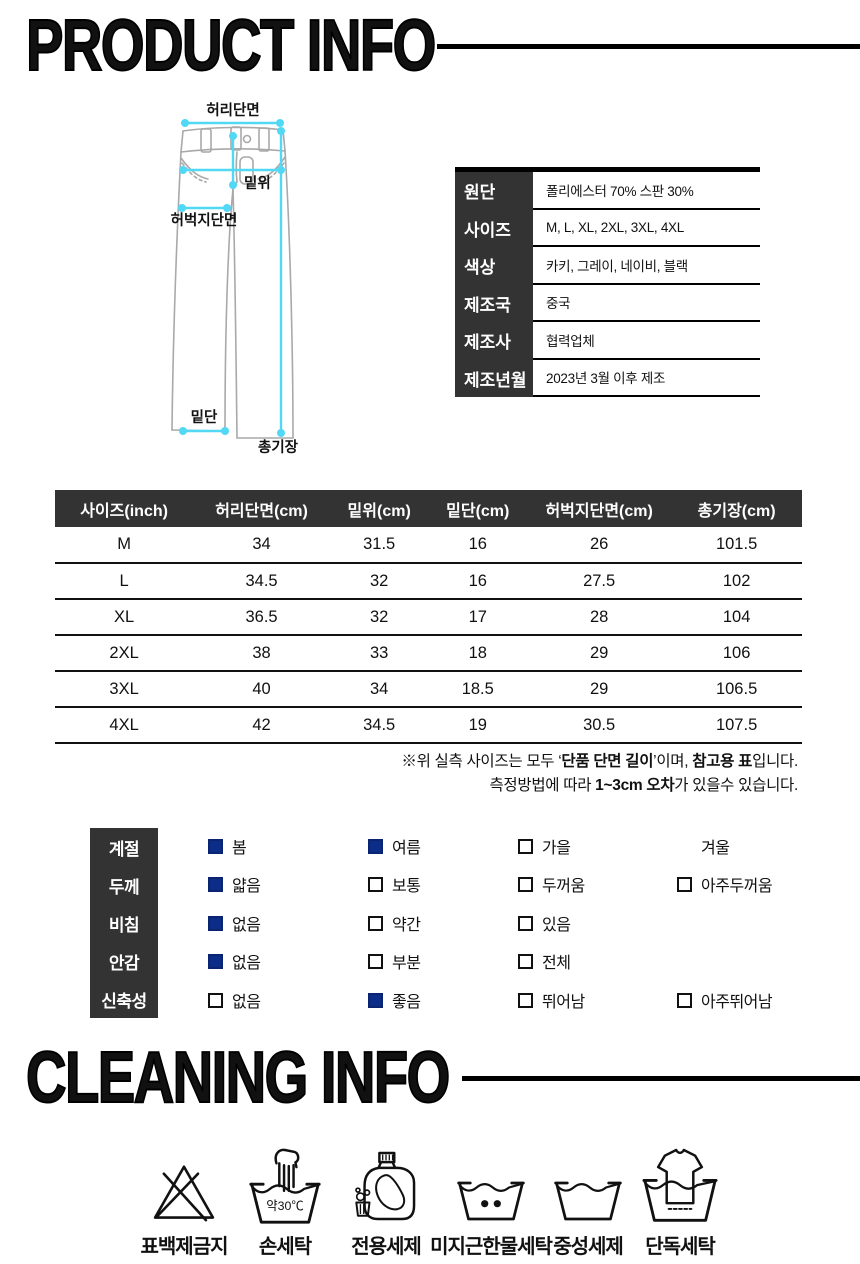  Describe the element at coordinates (556, 848) in the screenshot. I see `attr-option-label: 가을` at that location.